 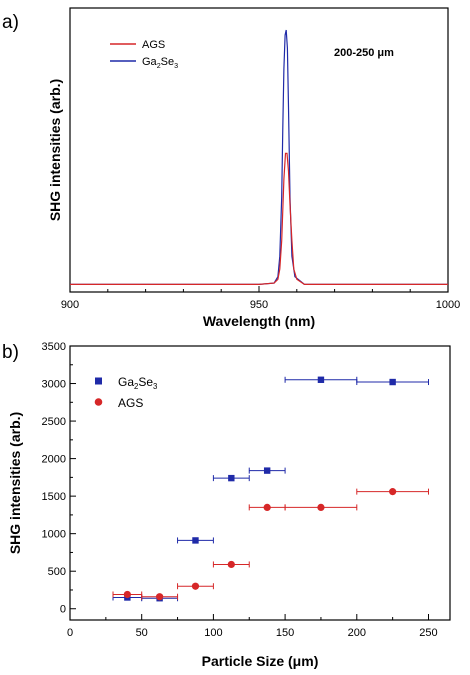 What do you see at coordinates (55, 150) in the screenshot?
I see `panel-a-y-axis-label: SHG intensities (arb.)` at bounding box center [55, 150].